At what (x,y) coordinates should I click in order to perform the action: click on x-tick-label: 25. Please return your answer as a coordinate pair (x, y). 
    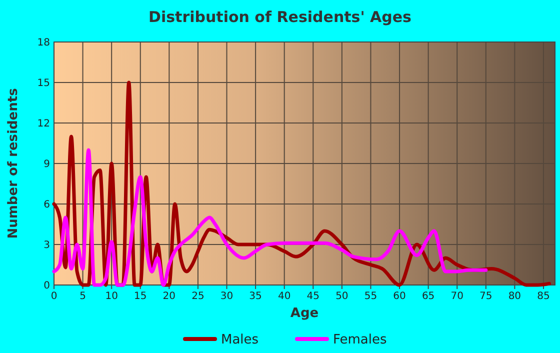
    Looking at the image, I should click on (198, 296).